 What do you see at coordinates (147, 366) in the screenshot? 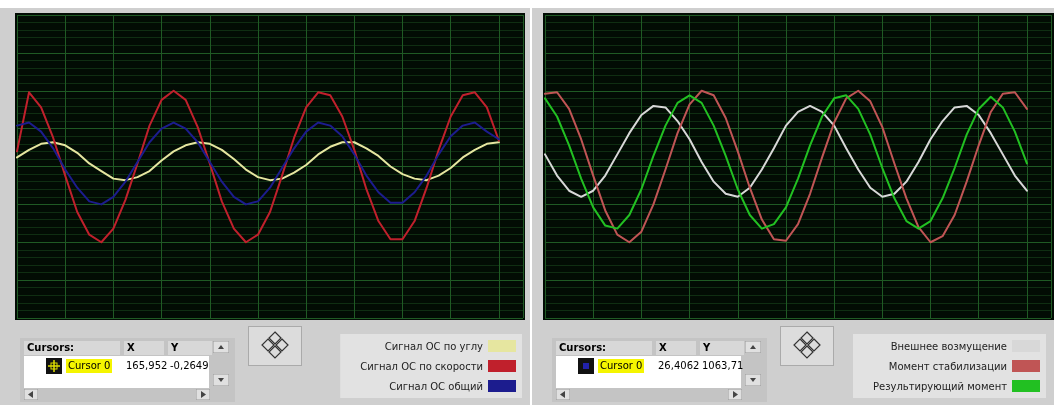
I see `text: 165,952` at bounding box center [147, 366].